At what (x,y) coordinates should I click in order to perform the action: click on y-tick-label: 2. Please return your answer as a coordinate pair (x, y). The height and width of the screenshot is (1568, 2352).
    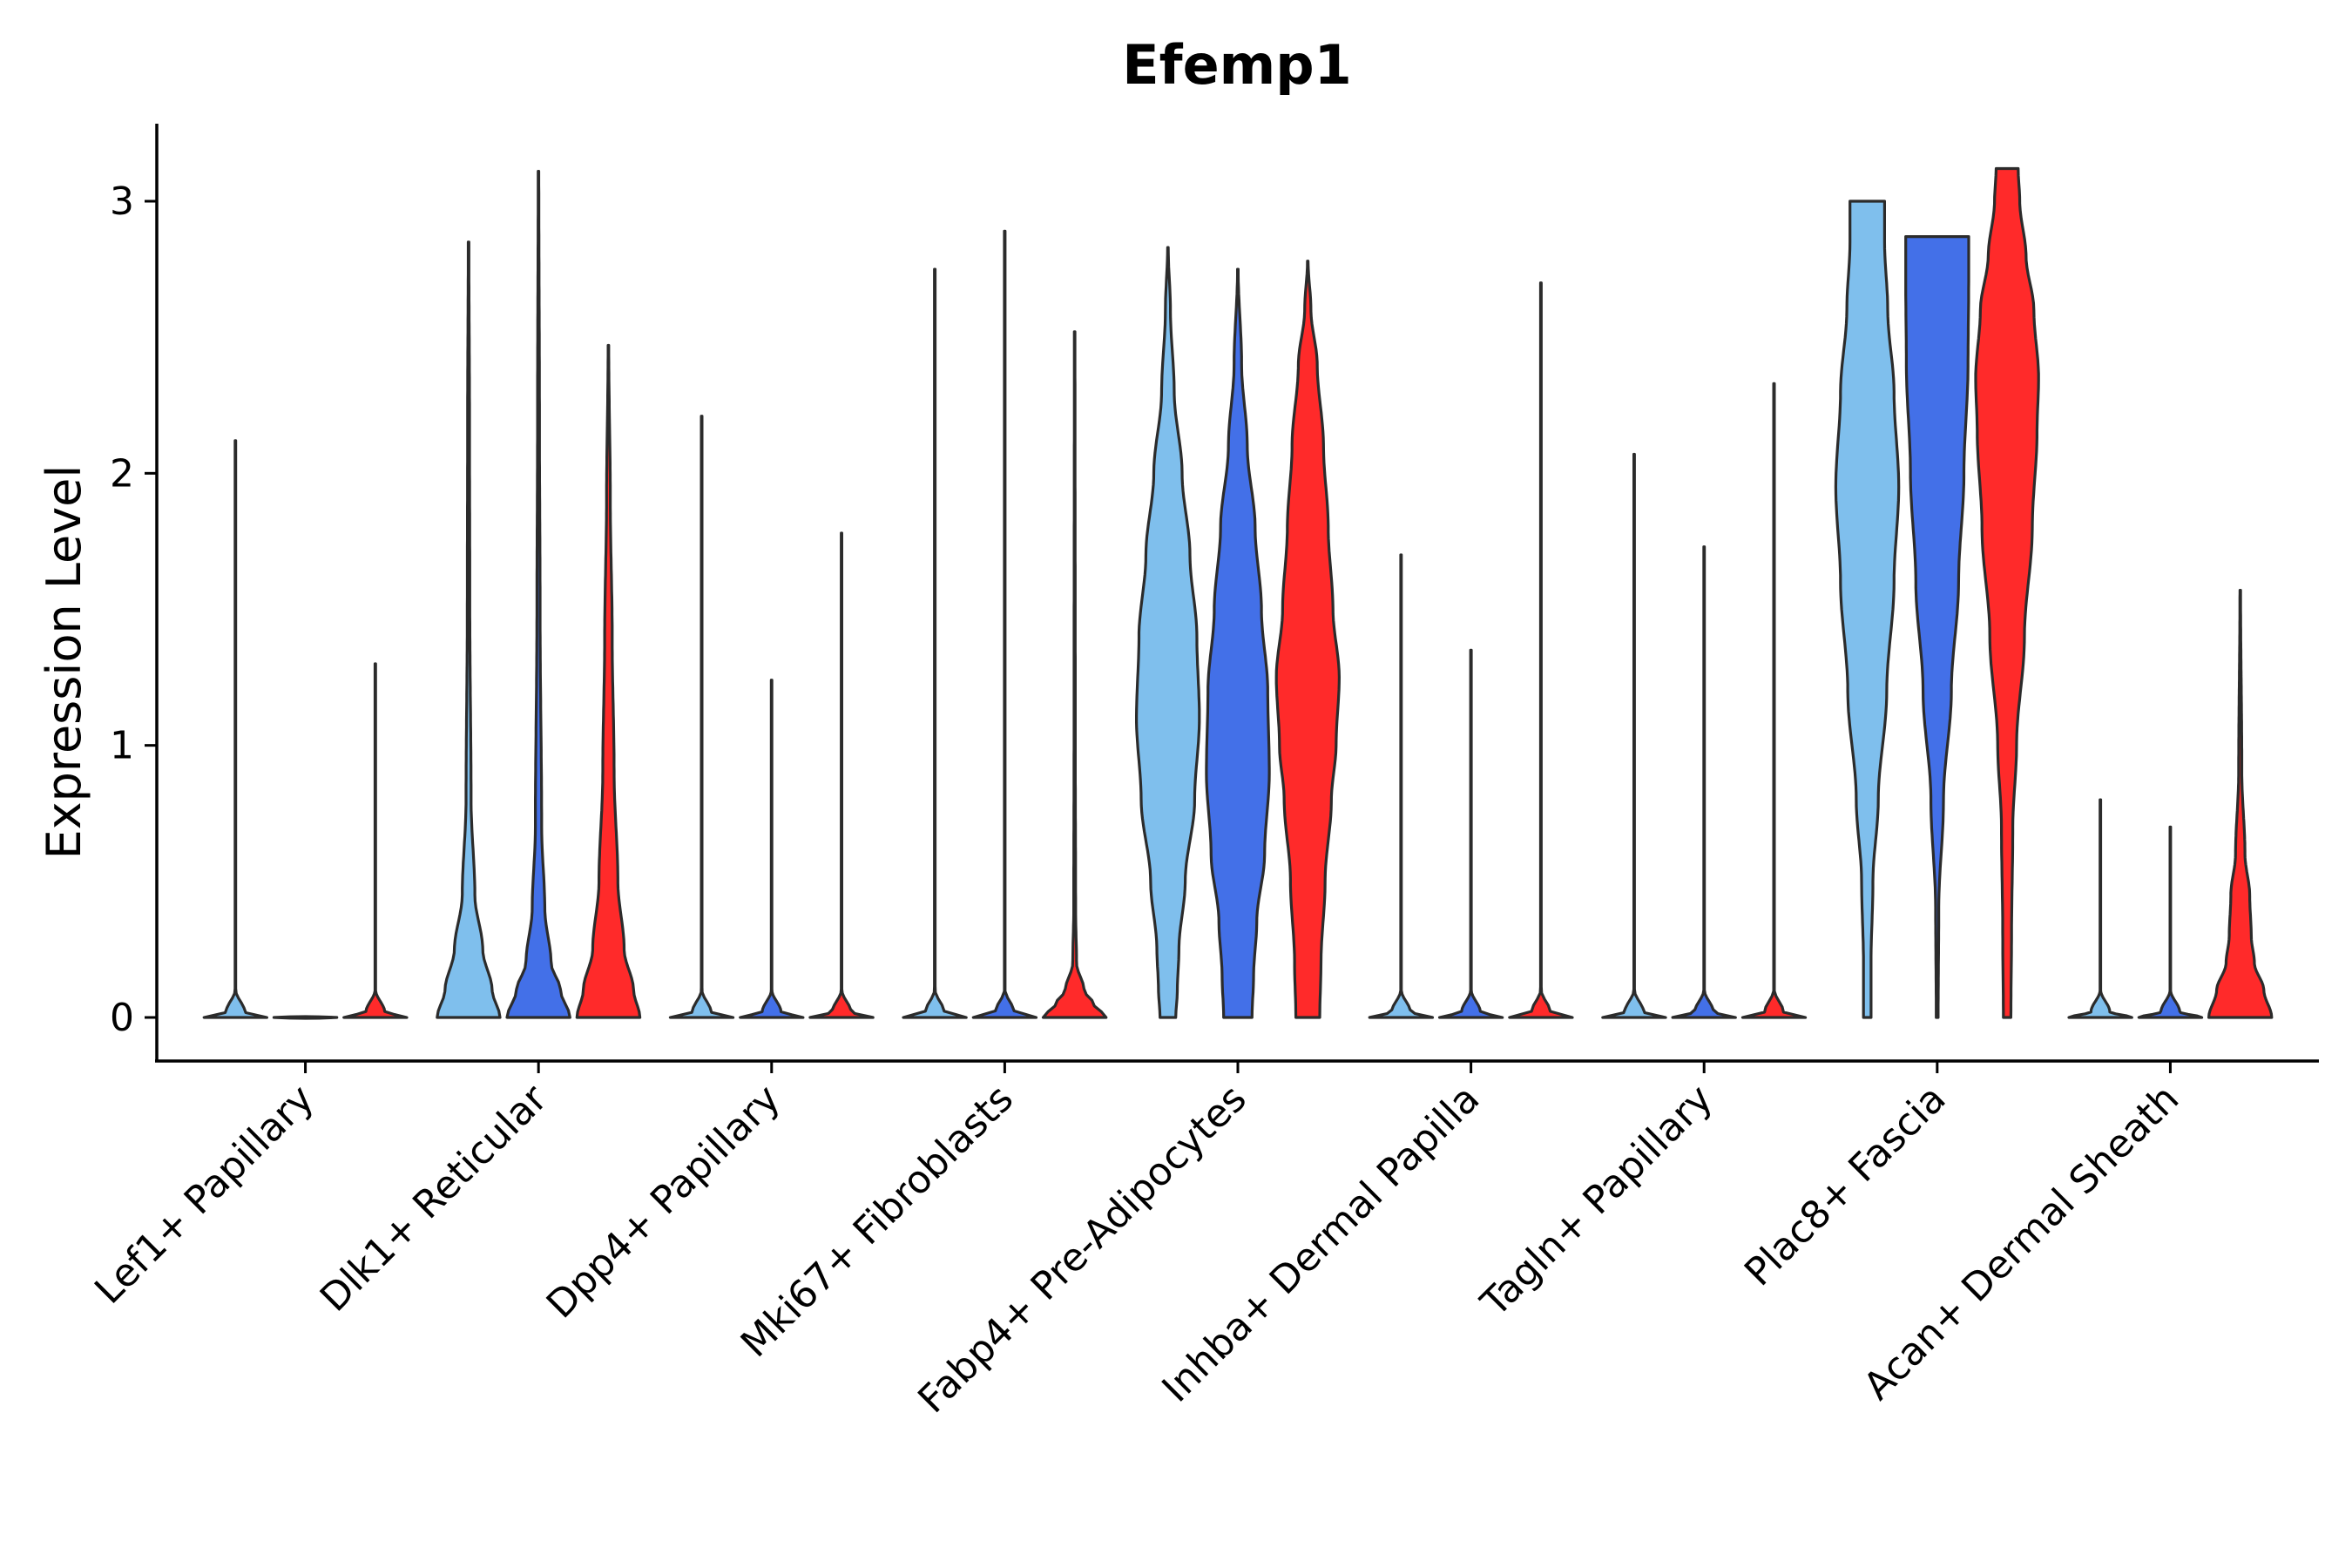
    Looking at the image, I should click on (122, 474).